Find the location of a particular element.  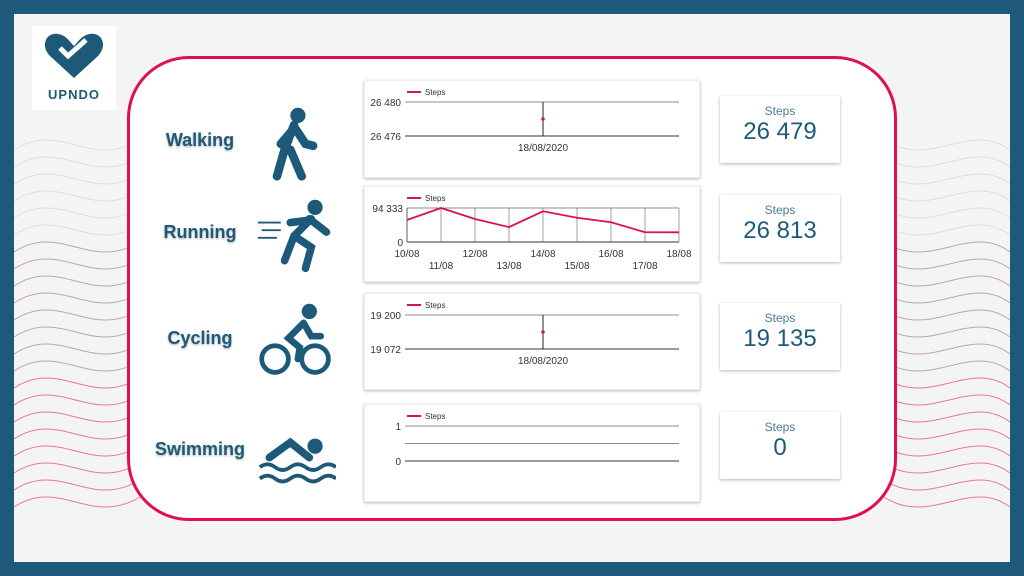

x-tick-label: 11/08 is located at coordinates (441, 266).